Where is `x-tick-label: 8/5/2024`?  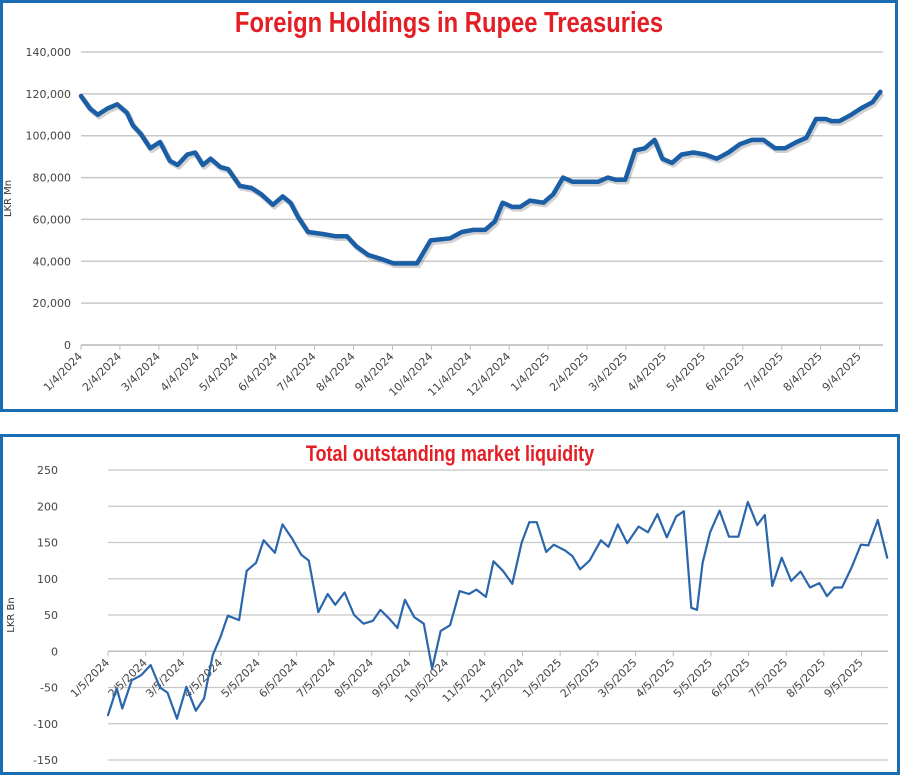
x-tick-label: 8/5/2024 is located at coordinates (354, 678).